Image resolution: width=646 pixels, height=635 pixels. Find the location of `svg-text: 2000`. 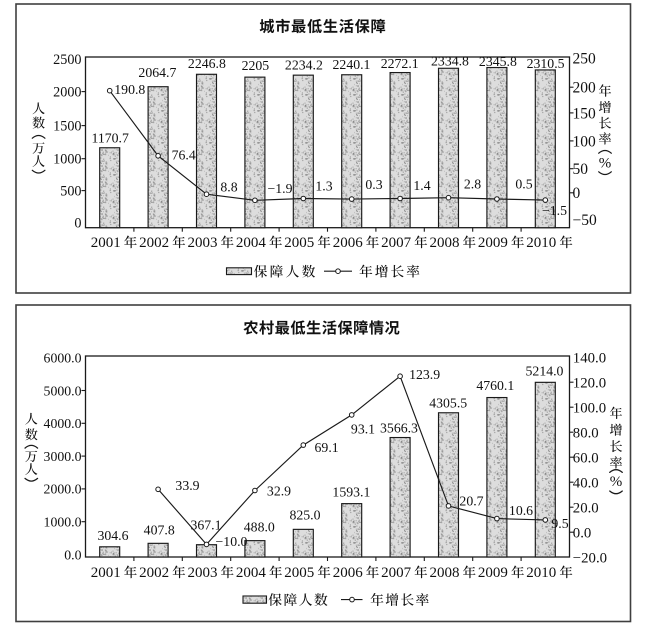

svg-text: 2000 is located at coordinates (67, 93).